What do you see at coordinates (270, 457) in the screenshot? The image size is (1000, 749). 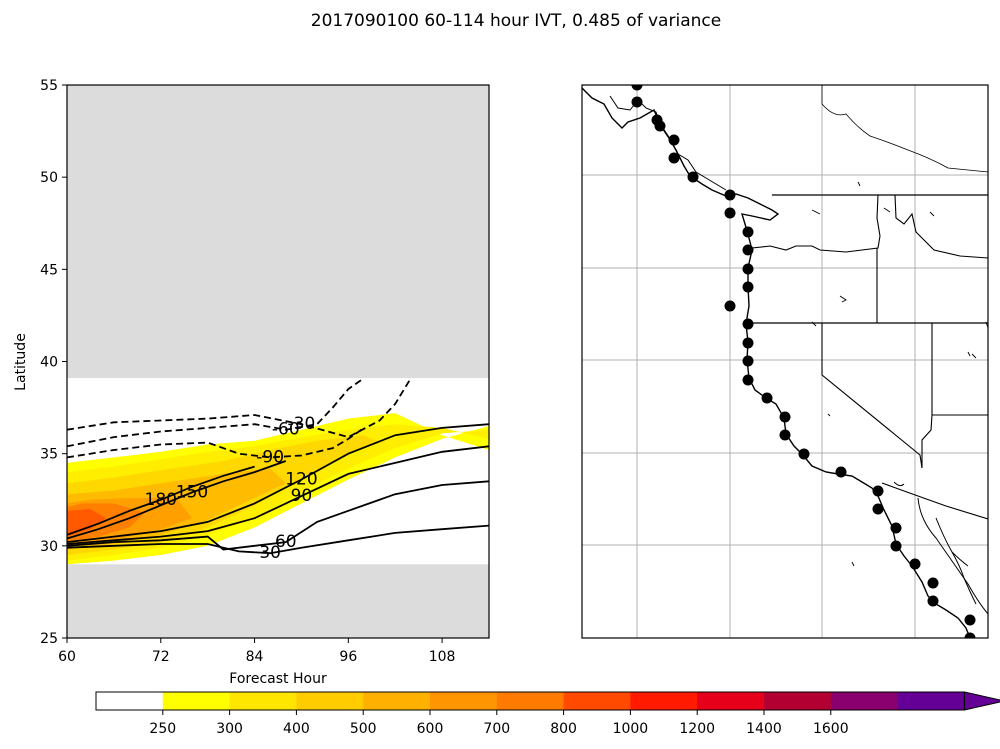 I see `contour-label--90: -90` at bounding box center [270, 457].